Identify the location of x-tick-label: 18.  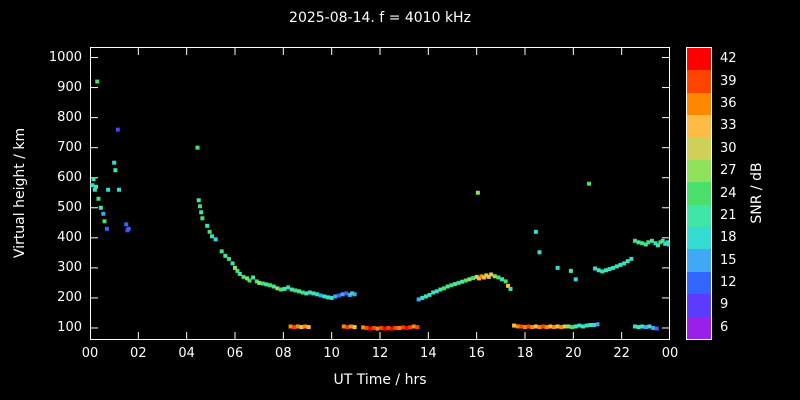
(525, 353).